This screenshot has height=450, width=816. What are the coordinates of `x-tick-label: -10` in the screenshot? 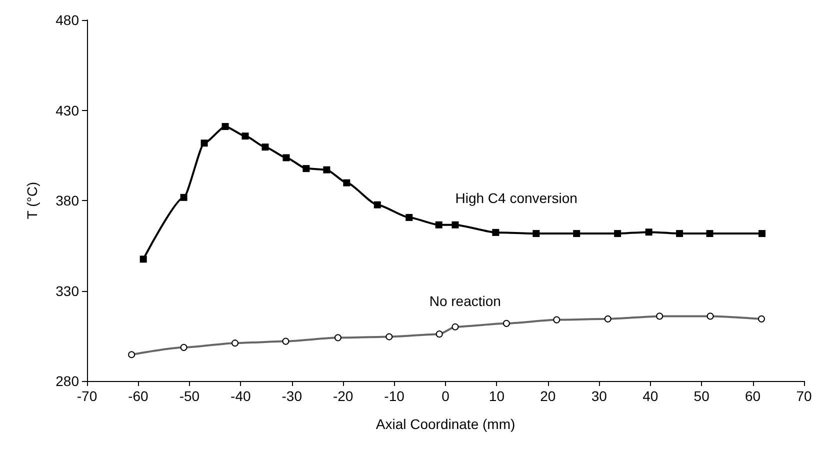 It's located at (394, 396).